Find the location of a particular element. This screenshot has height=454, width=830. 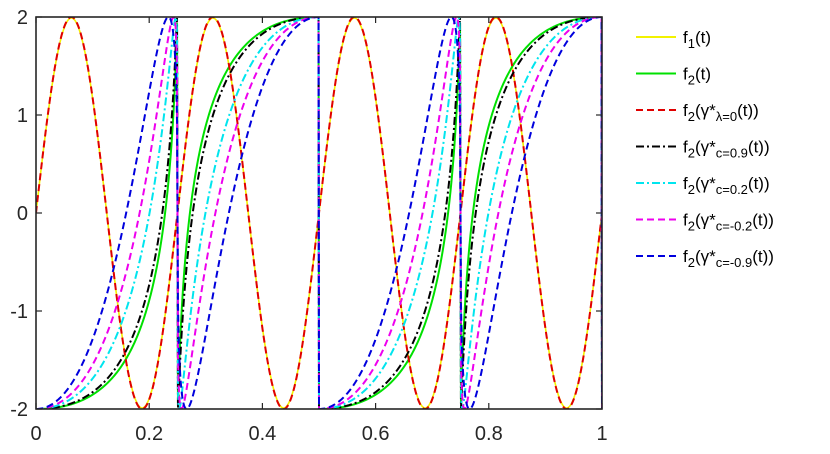

y-tick-label: -1 is located at coordinates (19, 312).